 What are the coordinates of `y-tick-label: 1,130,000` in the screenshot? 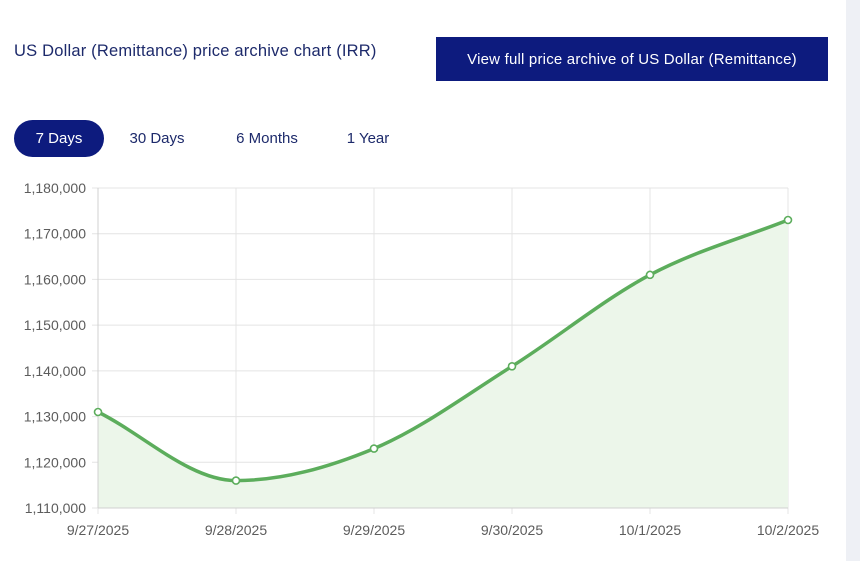 It's located at (55, 417).